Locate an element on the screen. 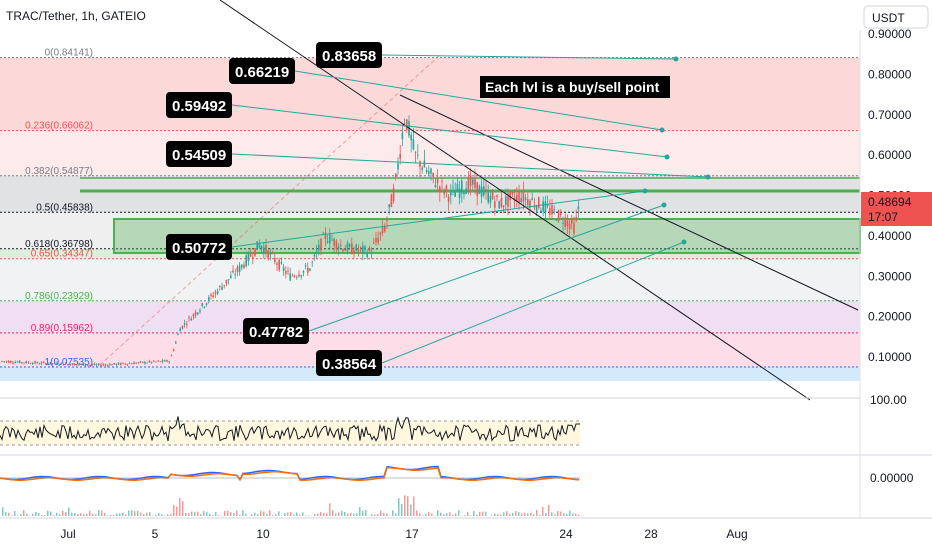 The height and width of the screenshot is (550, 932). price-tick: 0.30000 is located at coordinates (890, 276).